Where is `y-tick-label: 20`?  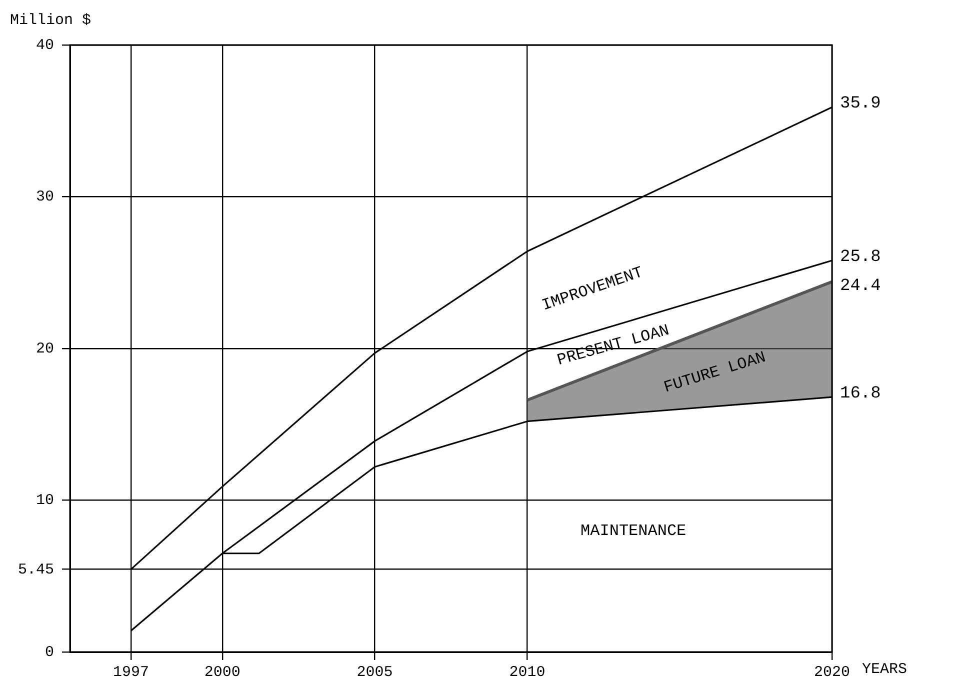
y-tick-label: 20 is located at coordinates (45, 349).